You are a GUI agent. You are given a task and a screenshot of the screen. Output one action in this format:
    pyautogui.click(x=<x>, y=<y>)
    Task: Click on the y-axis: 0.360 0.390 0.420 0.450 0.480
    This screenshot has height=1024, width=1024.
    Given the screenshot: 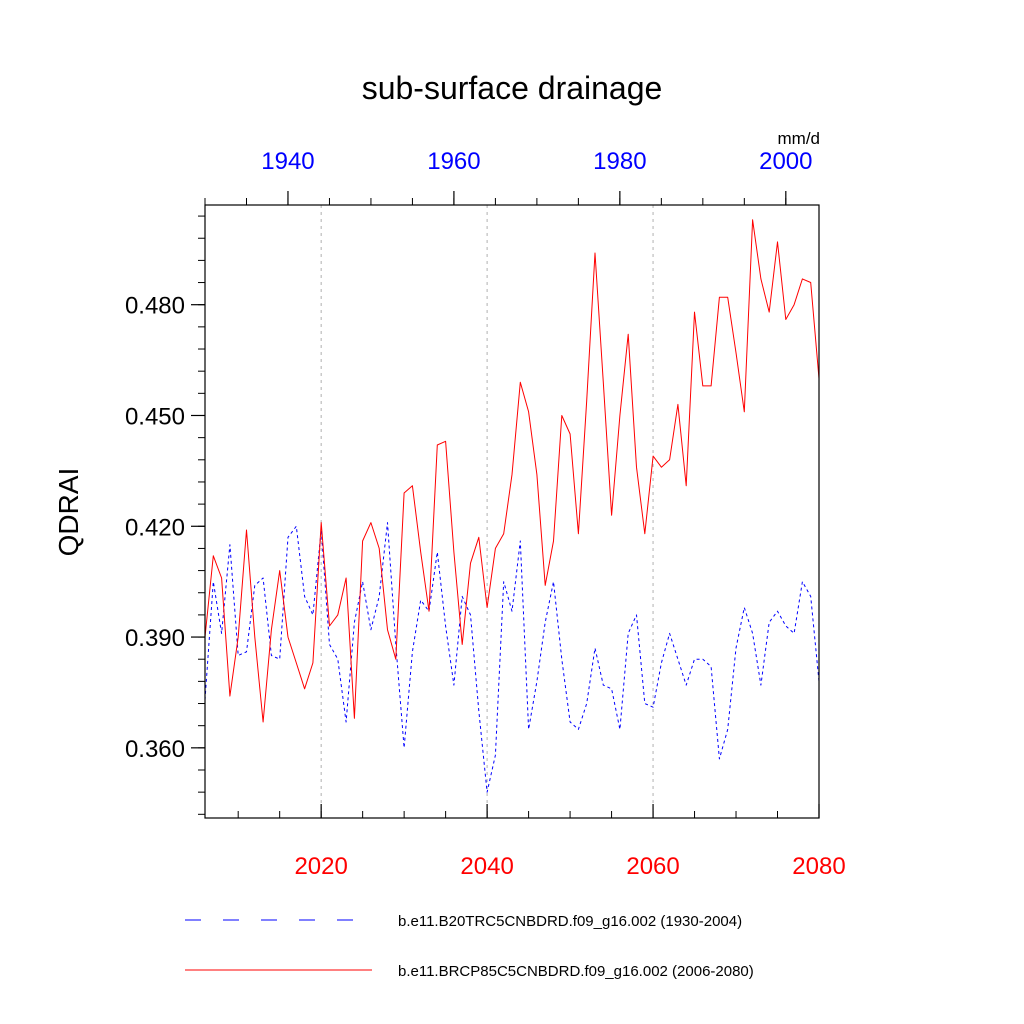 What is the action you would take?
    pyautogui.click(x=165, y=515)
    